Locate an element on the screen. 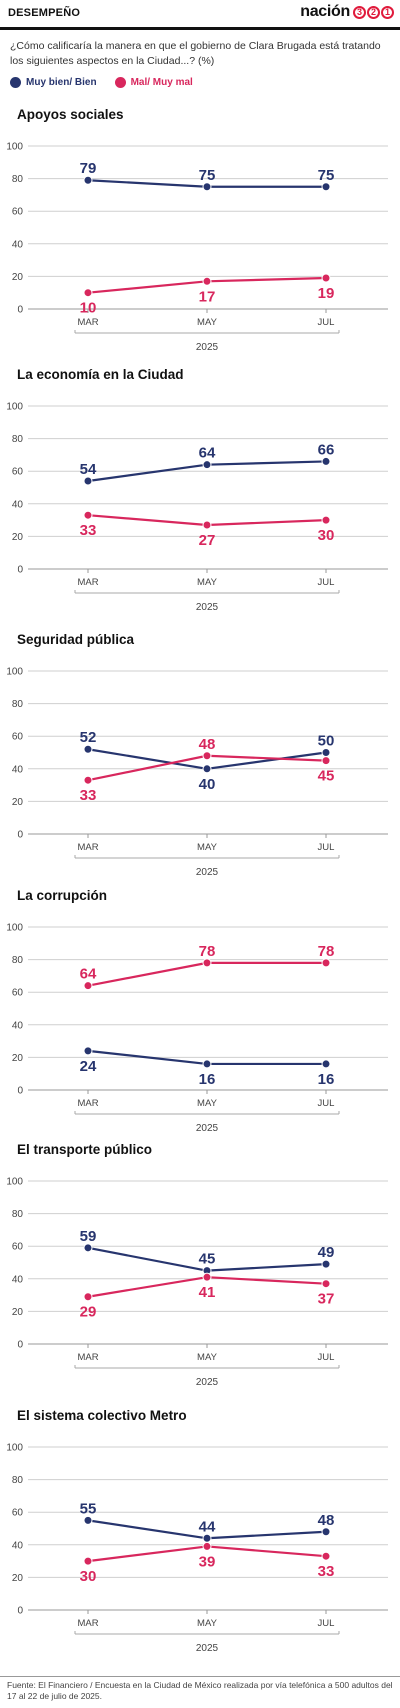  data-label: 16 is located at coordinates (326, 1079).